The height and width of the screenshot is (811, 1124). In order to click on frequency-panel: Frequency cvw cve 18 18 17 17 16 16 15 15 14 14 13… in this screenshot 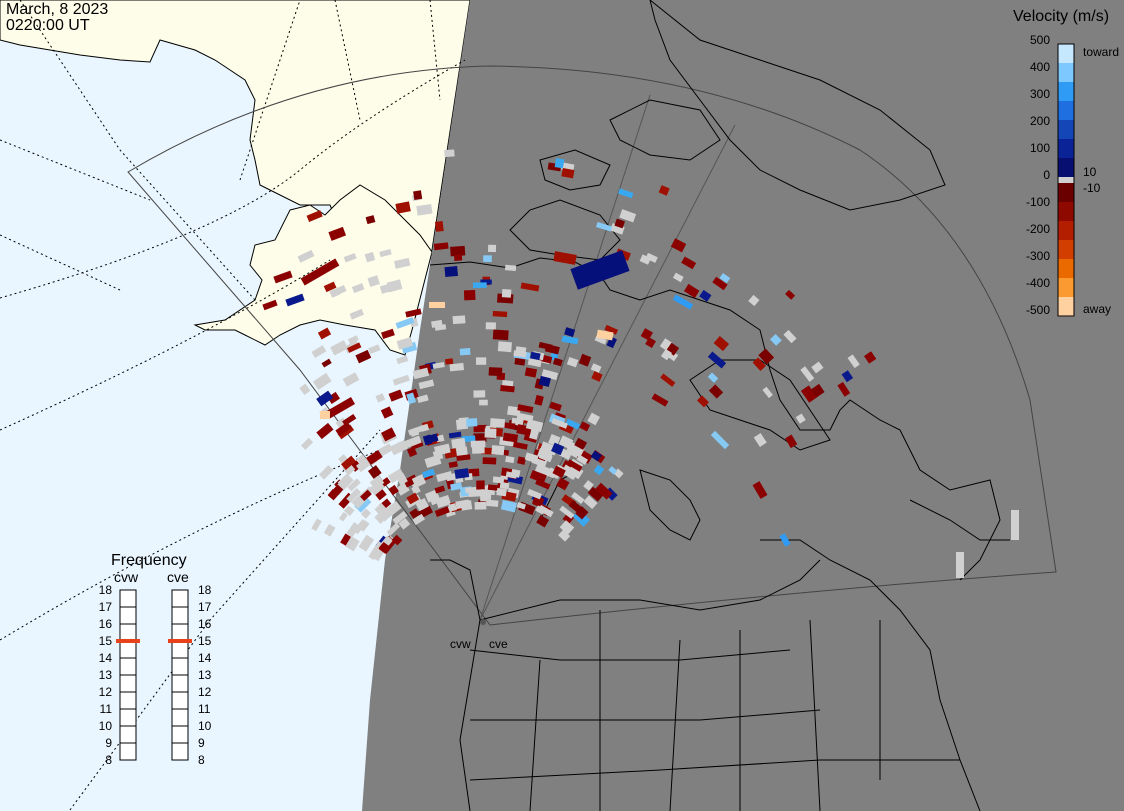, I will do `click(155, 659)`.